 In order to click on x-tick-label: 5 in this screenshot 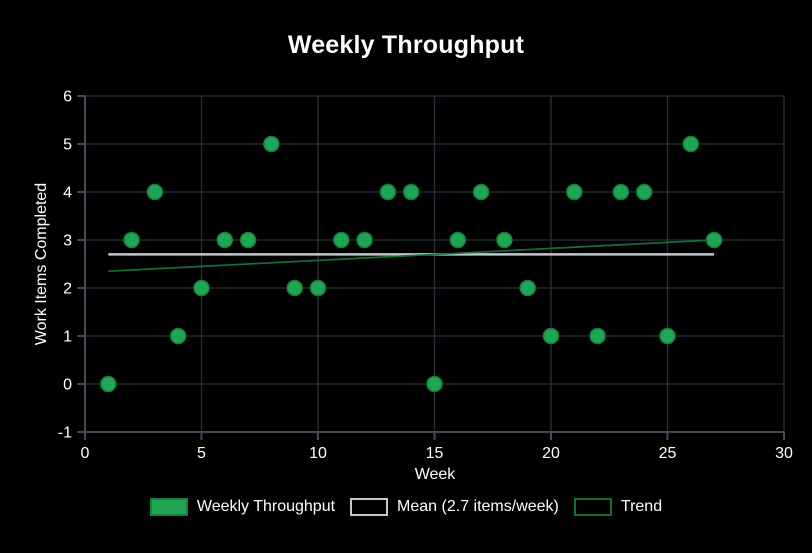, I will do `click(201, 453)`.